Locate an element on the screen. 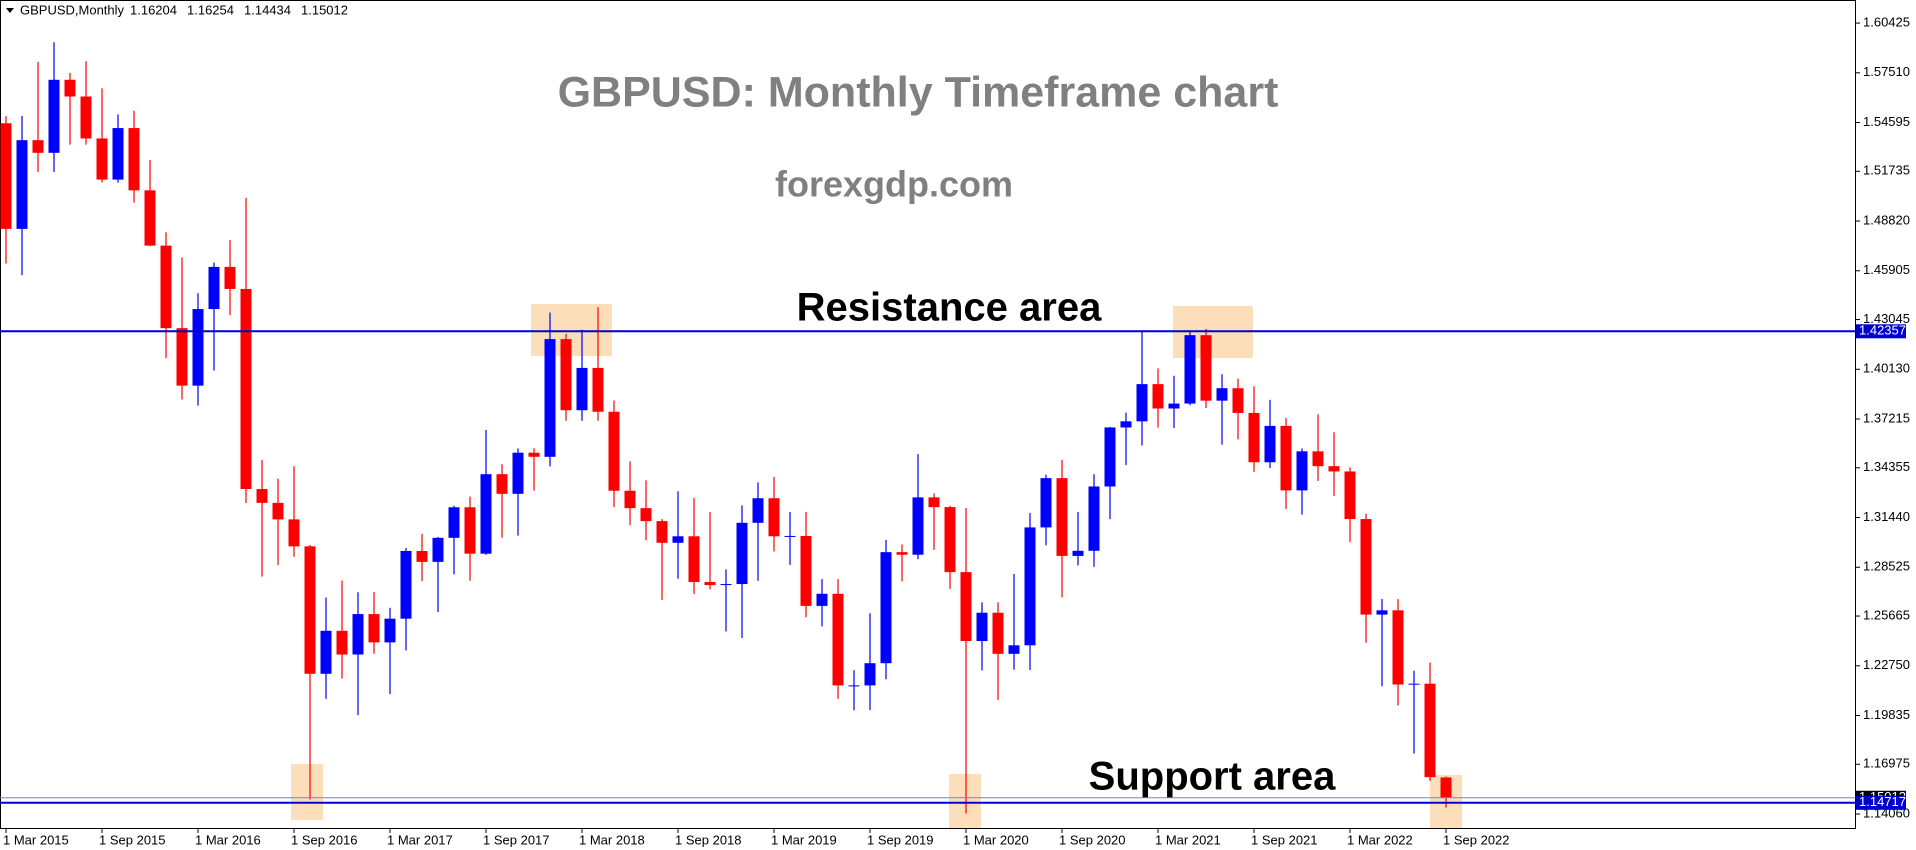 This screenshot has height=850, width=1916. x-tick-label: 1 Sep 2018 is located at coordinates (708, 839).